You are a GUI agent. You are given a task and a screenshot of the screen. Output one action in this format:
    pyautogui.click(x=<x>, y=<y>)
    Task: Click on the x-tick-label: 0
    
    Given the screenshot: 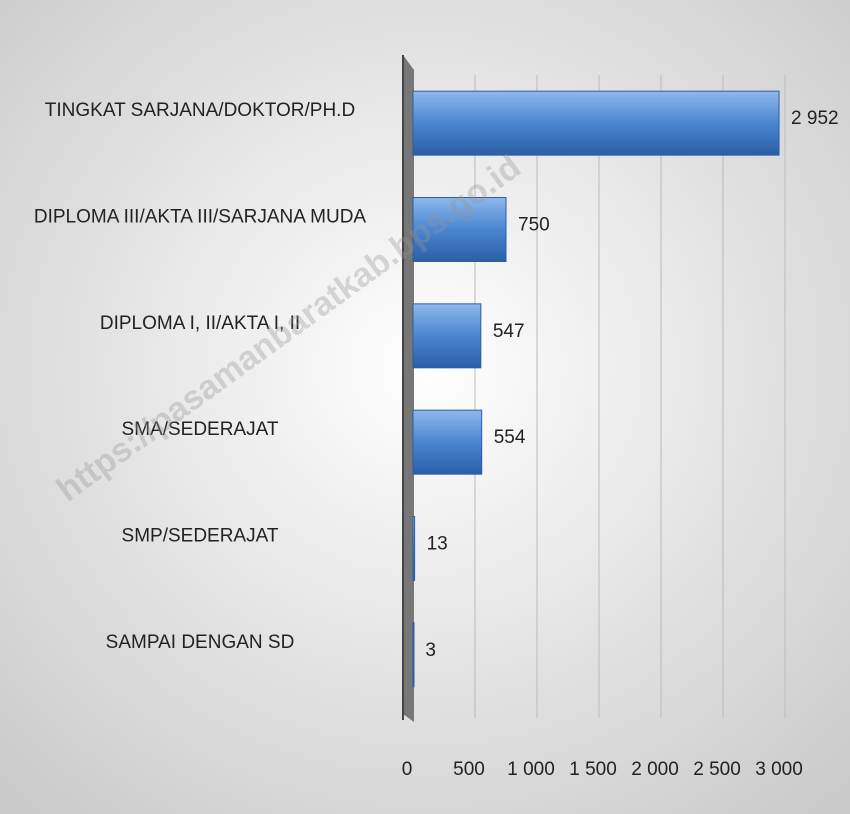 What is the action you would take?
    pyautogui.click(x=407, y=769)
    